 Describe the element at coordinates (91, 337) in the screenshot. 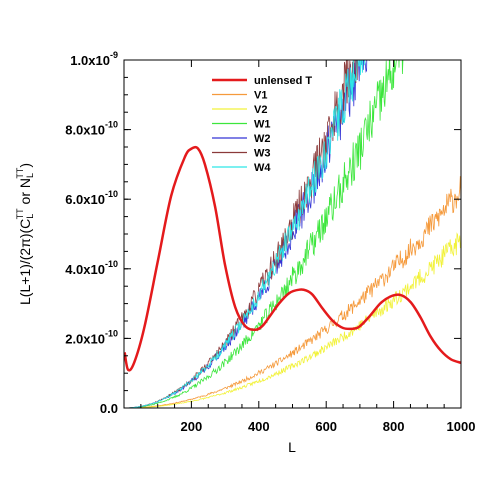

I see `y-tick-label: 2.0x10⁻¹⁰` at that location.